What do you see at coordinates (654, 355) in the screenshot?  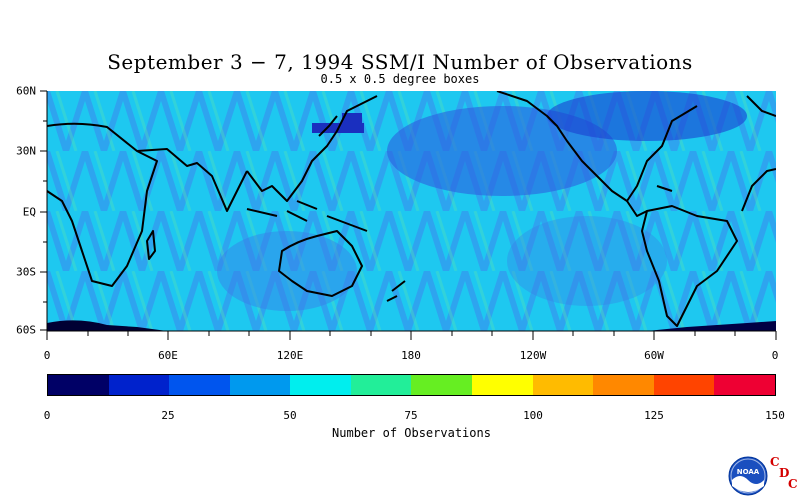 I see `lon-label-60w: 60W` at bounding box center [654, 355].